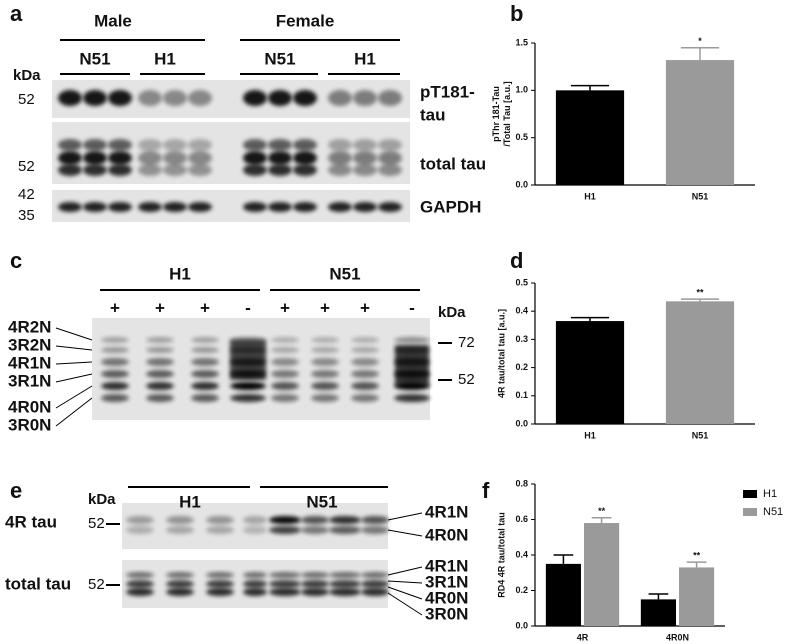 This screenshot has width=787, height=644. Describe the element at coordinates (700, 122) in the screenshot. I see `bar` at that location.